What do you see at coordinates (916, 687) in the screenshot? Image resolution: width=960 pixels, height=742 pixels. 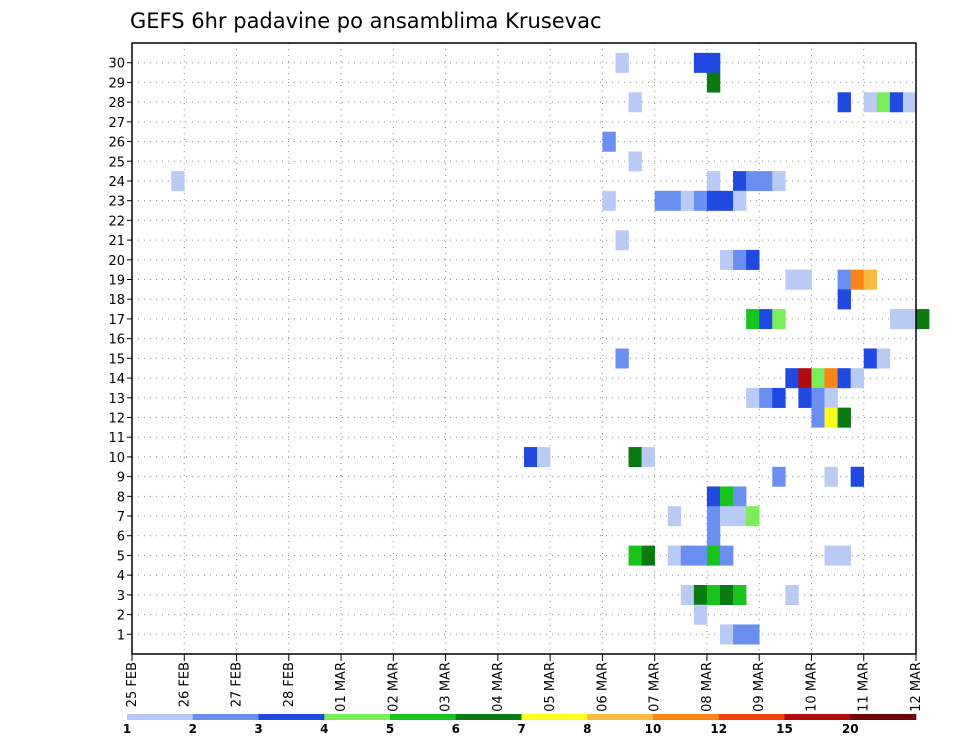 I see `x-tick-label: 12 MAR` at bounding box center [916, 687].